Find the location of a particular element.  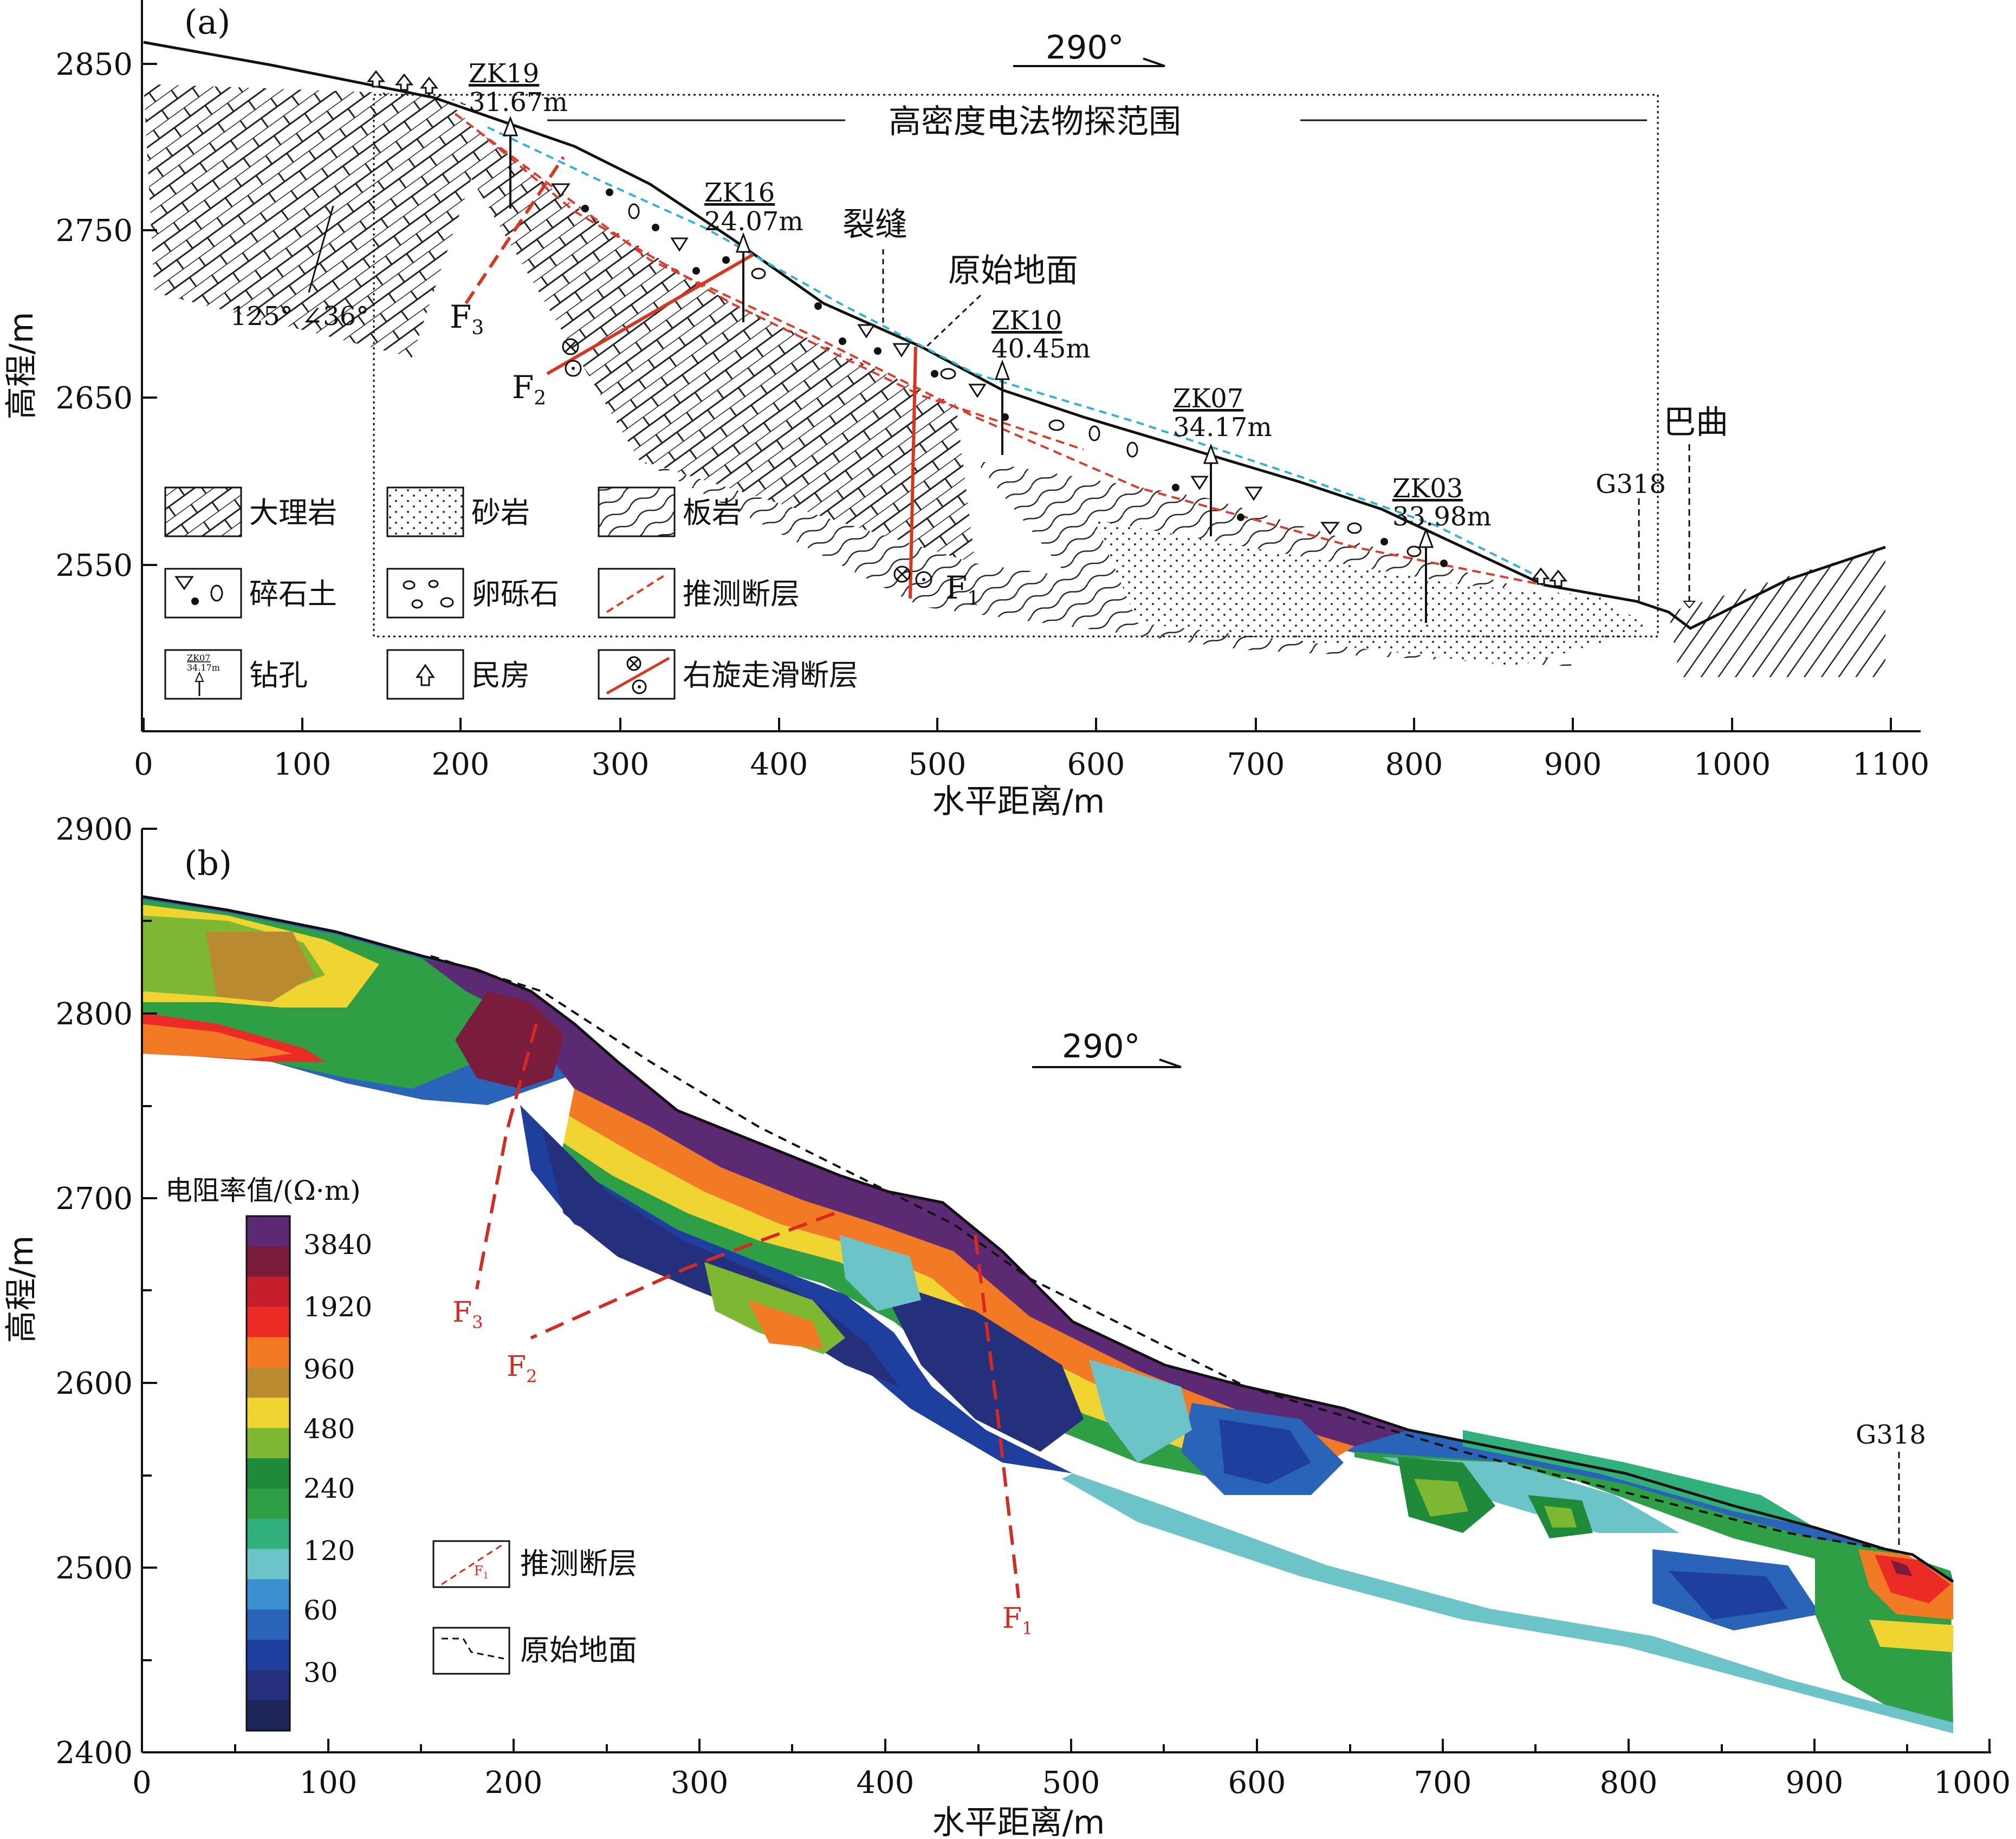

legend-pebble-icon is located at coordinates (429, 594).